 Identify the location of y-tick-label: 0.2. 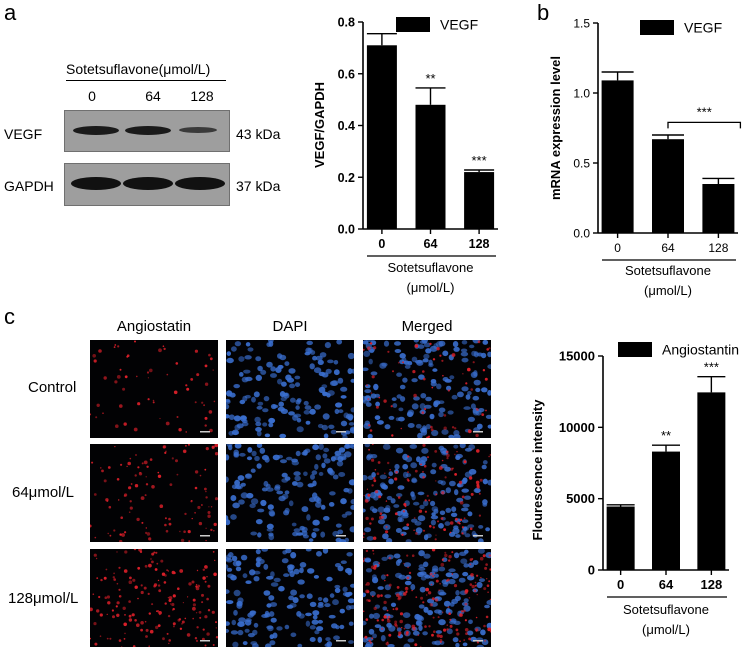
(346, 178).